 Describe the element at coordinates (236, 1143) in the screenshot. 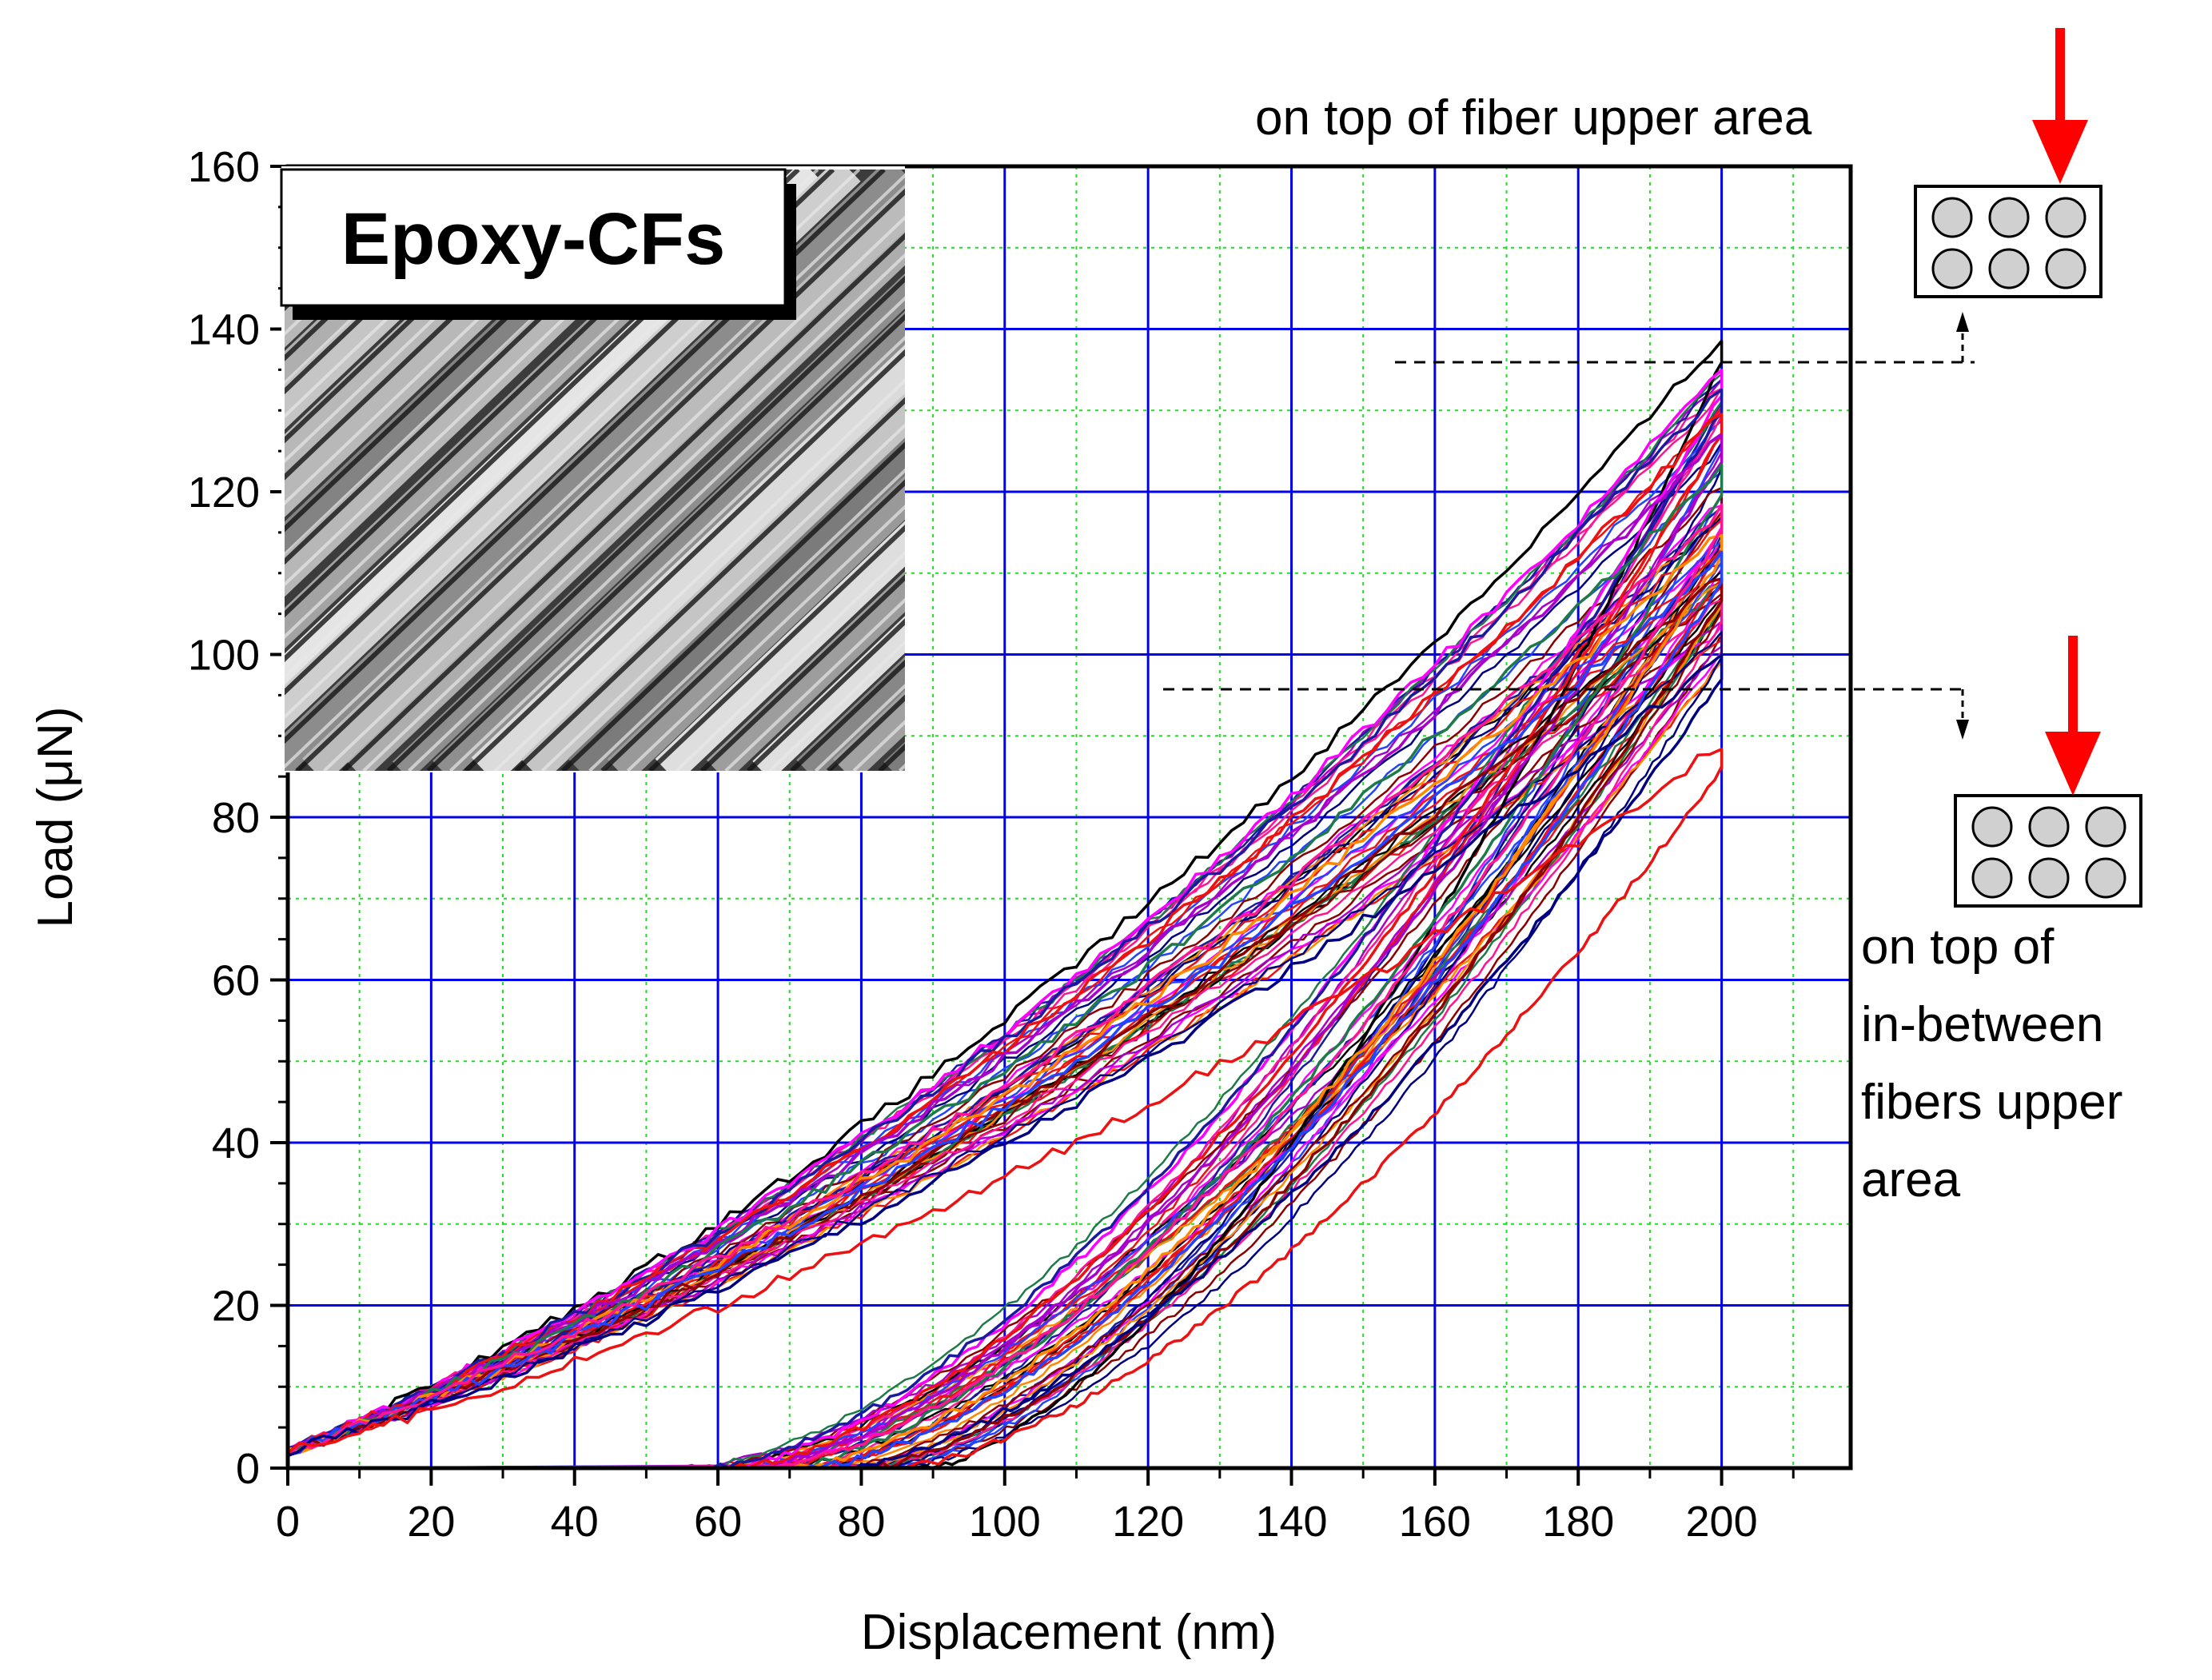

I see `y-tick-label: 40` at that location.